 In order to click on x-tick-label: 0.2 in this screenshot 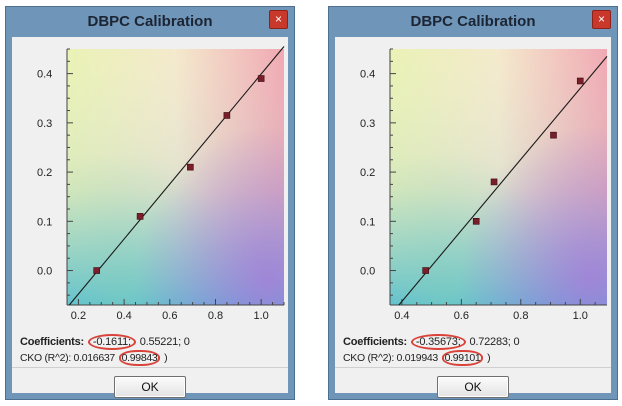, I will do `click(78, 316)`.